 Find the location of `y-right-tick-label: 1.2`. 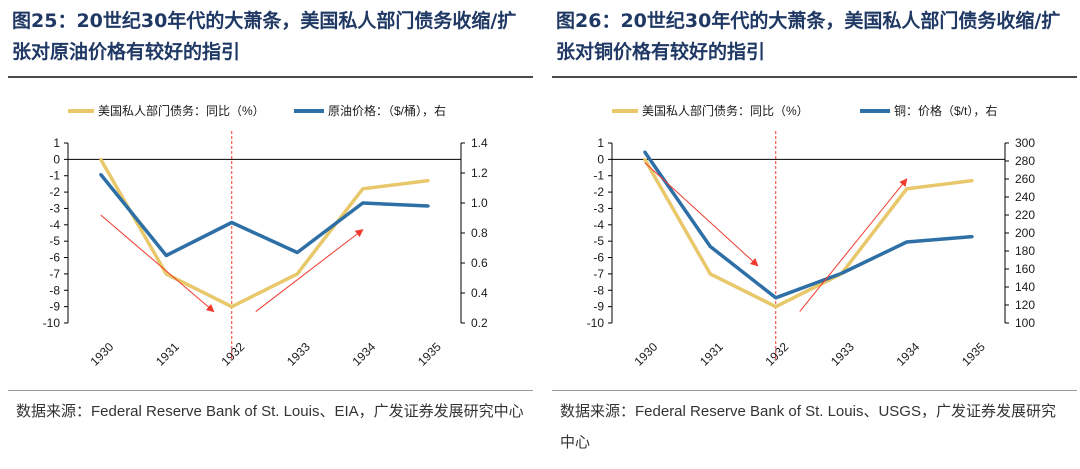

y-right-tick-label: 1.2 is located at coordinates (479, 173).